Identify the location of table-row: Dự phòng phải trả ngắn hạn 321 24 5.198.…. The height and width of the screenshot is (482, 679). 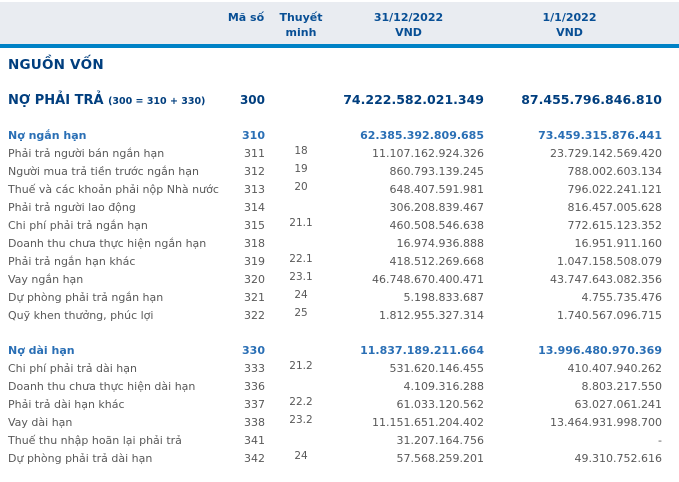
(339, 298).